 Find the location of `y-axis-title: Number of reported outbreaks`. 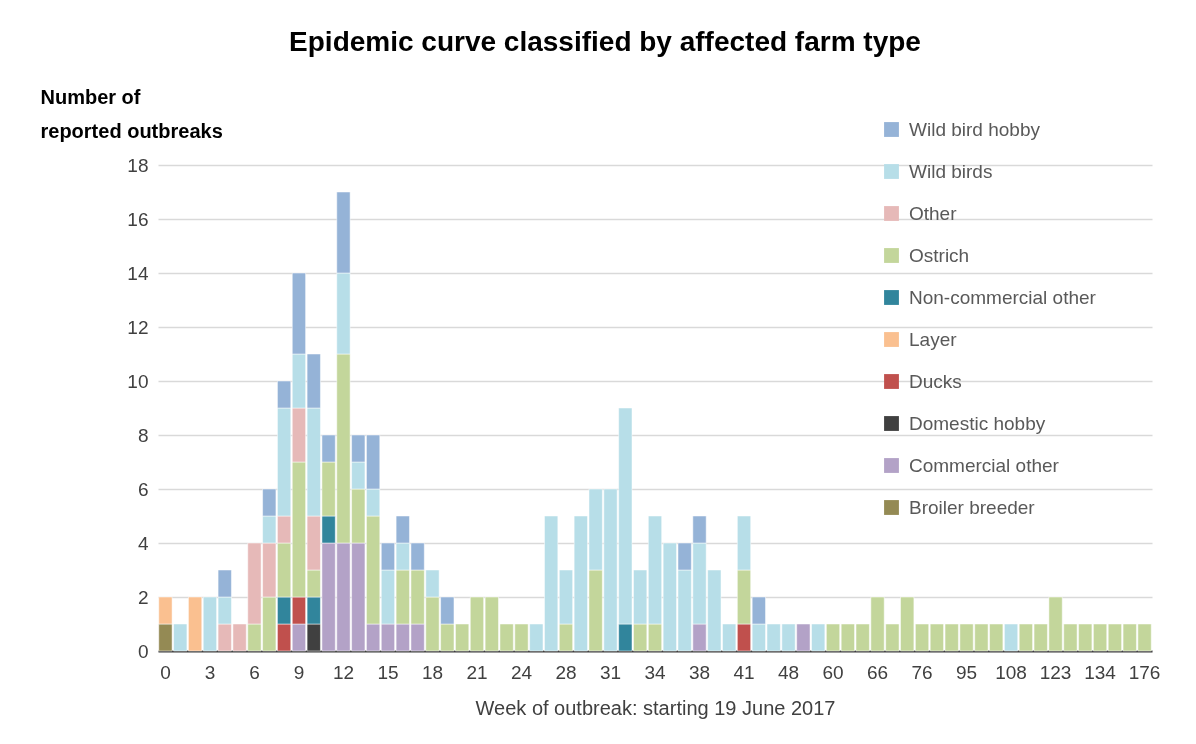

y-axis-title: Number of reported outbreaks is located at coordinates (131, 113).